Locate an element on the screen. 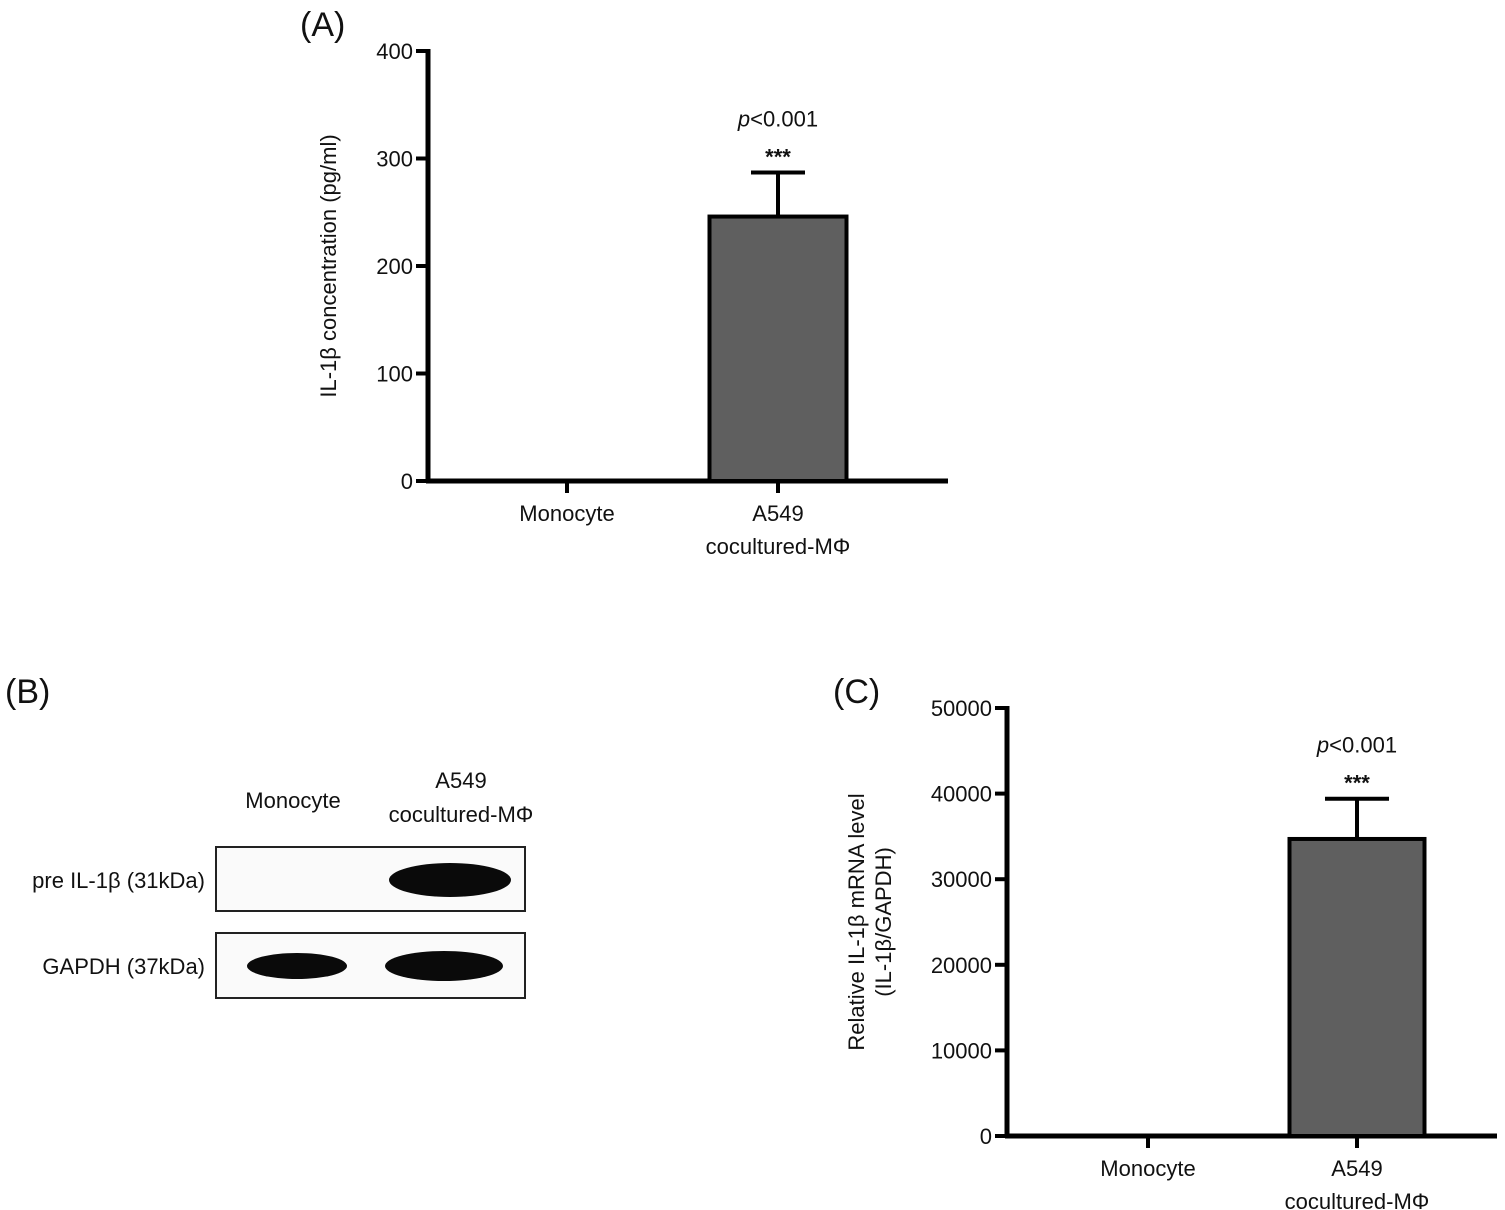 The image size is (1505, 1210). y-tick-label: 300 is located at coordinates (394, 159).